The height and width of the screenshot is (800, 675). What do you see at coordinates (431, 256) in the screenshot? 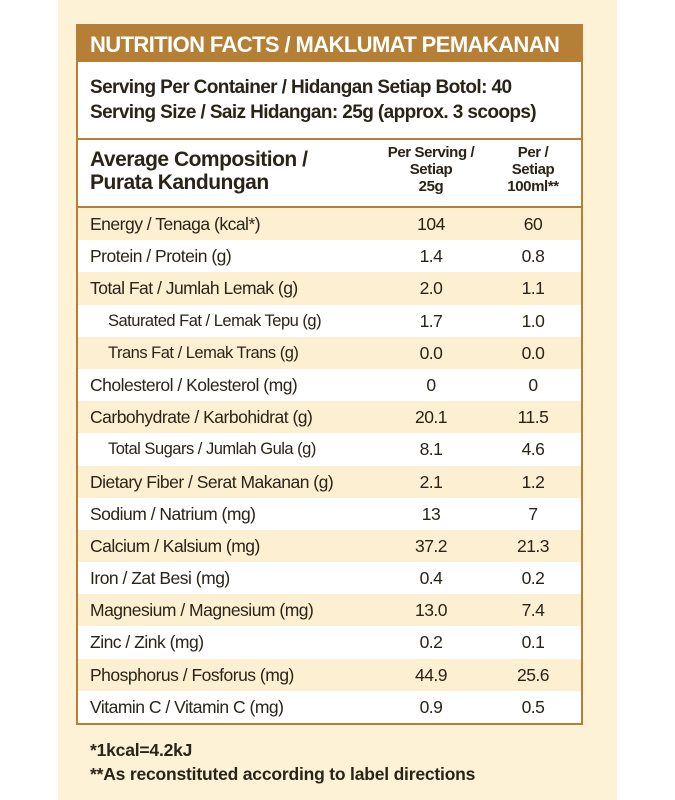
I see `per-serving-value: 1.4` at bounding box center [431, 256].